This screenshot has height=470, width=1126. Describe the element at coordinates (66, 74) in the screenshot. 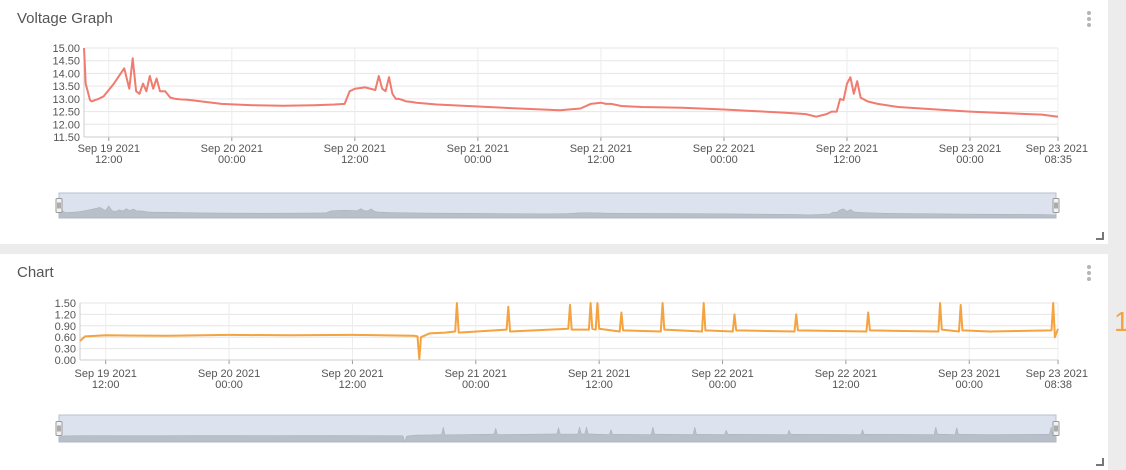

I see `y-tick-label: 14.00` at that location.